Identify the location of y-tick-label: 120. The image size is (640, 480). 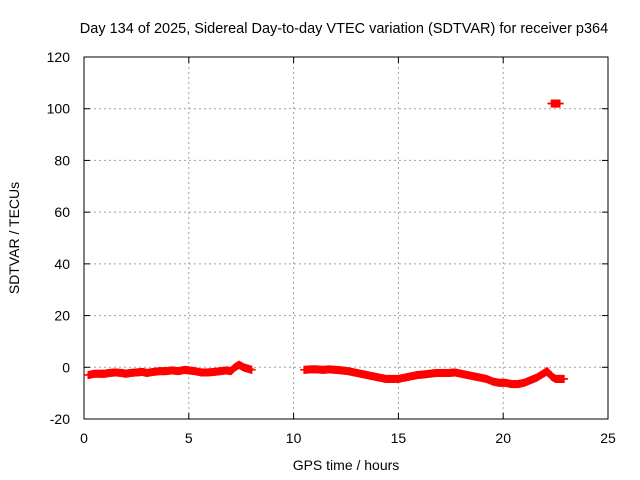
(59, 57).